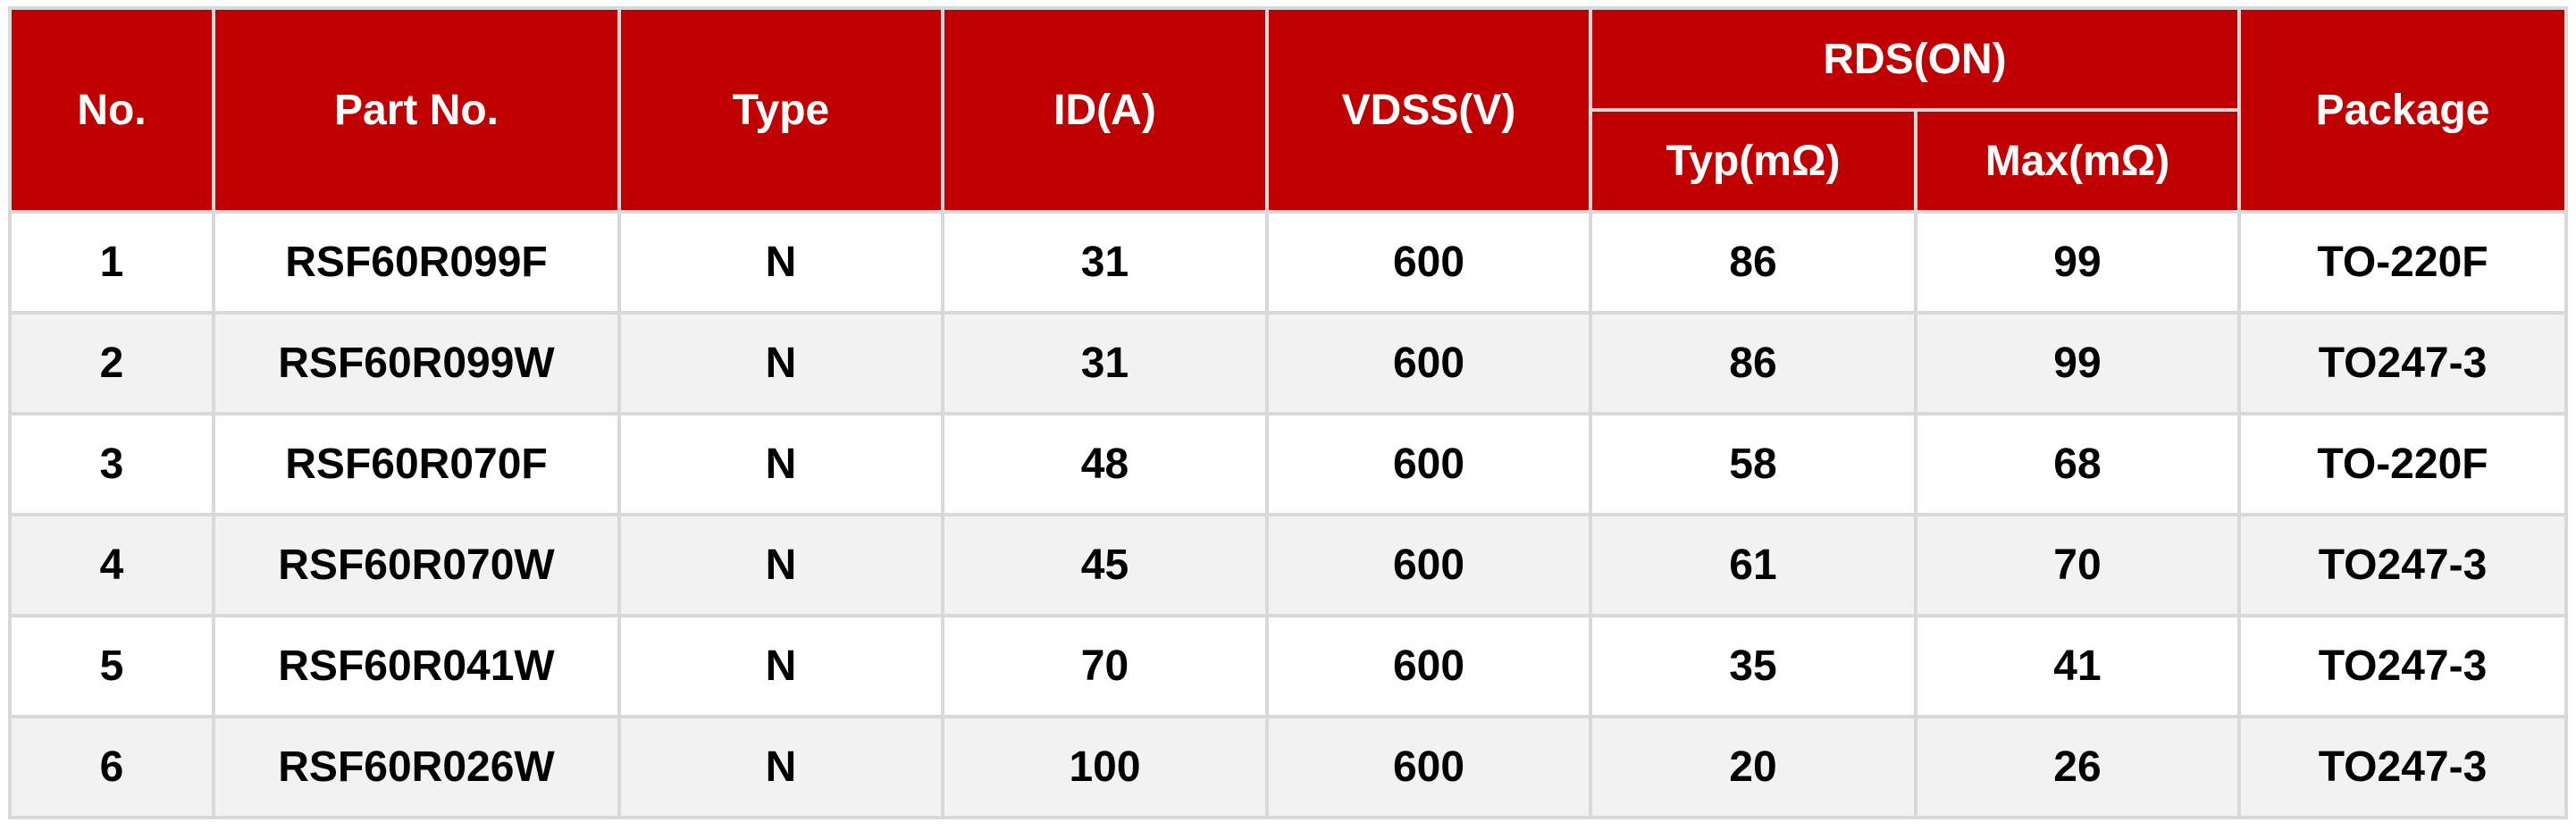 The height and width of the screenshot is (831, 2576). Describe the element at coordinates (1105, 565) in the screenshot. I see `table-cell: 45` at that location.